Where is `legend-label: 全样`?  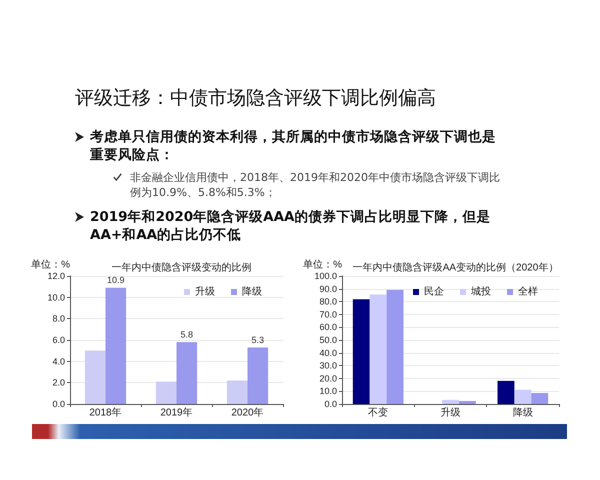
legend-label: 全样 is located at coordinates (528, 292).